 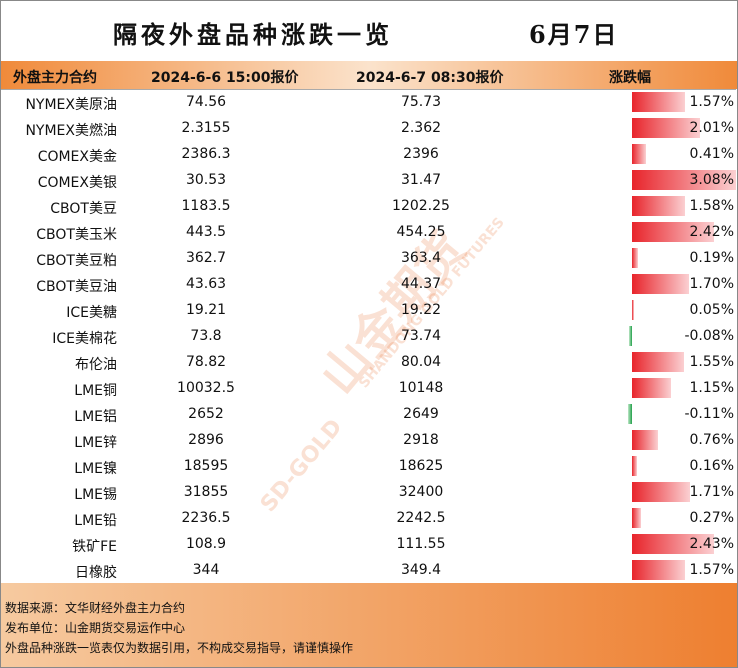 What do you see at coordinates (630, 78) in the screenshot?
I see `column-header: 涨跌幅` at bounding box center [630, 78].